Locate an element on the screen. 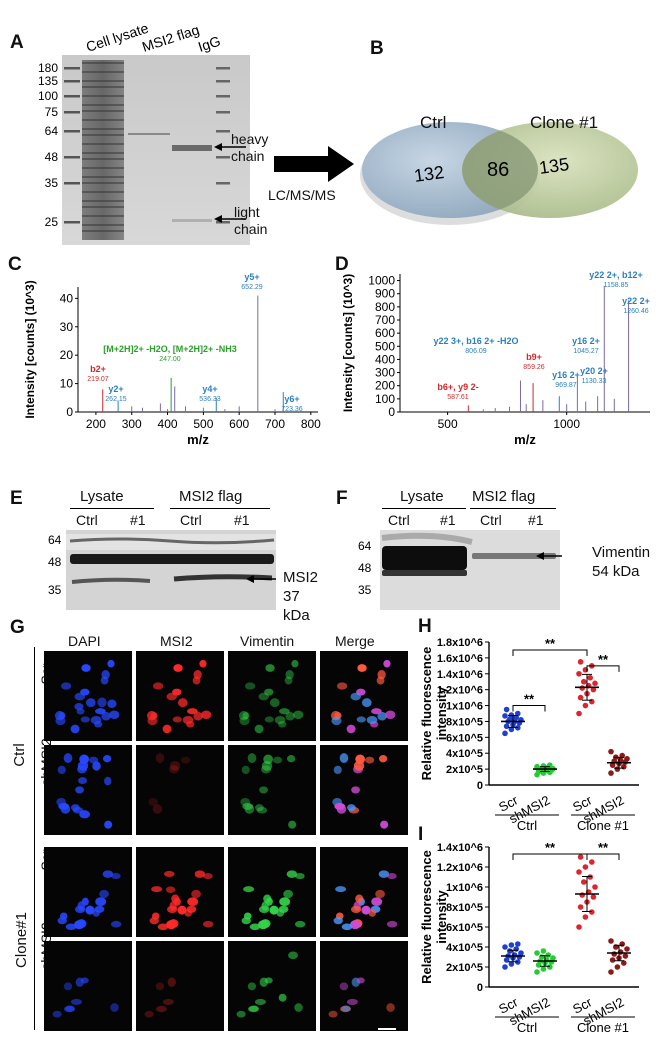 The height and width of the screenshot is (1038, 660). x-tick-label: 700 is located at coordinates (275, 424).